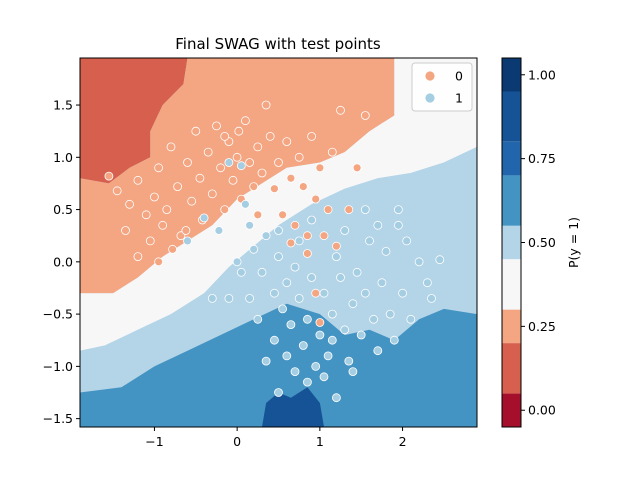  Describe the element at coordinates (459, 76) in the screenshot. I see `legend-label: 0` at that location.